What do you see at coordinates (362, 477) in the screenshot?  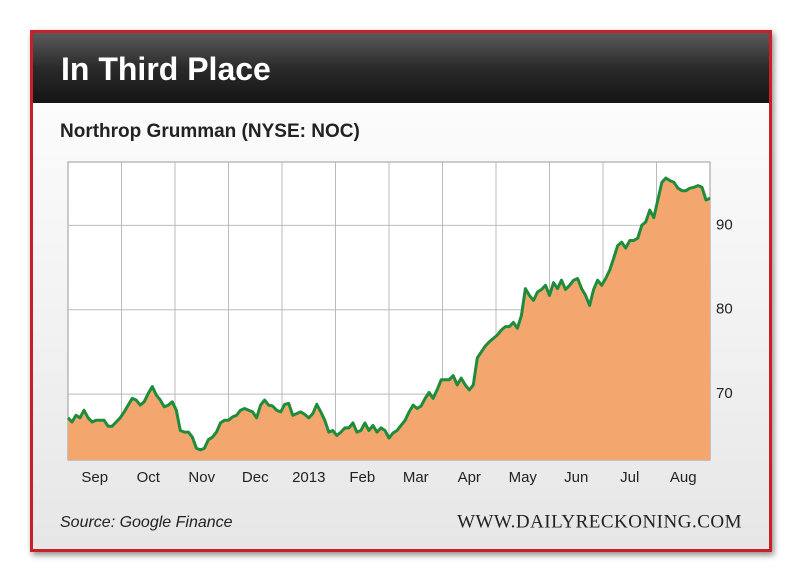 I see `x-tick-label: Feb` at bounding box center [362, 477].